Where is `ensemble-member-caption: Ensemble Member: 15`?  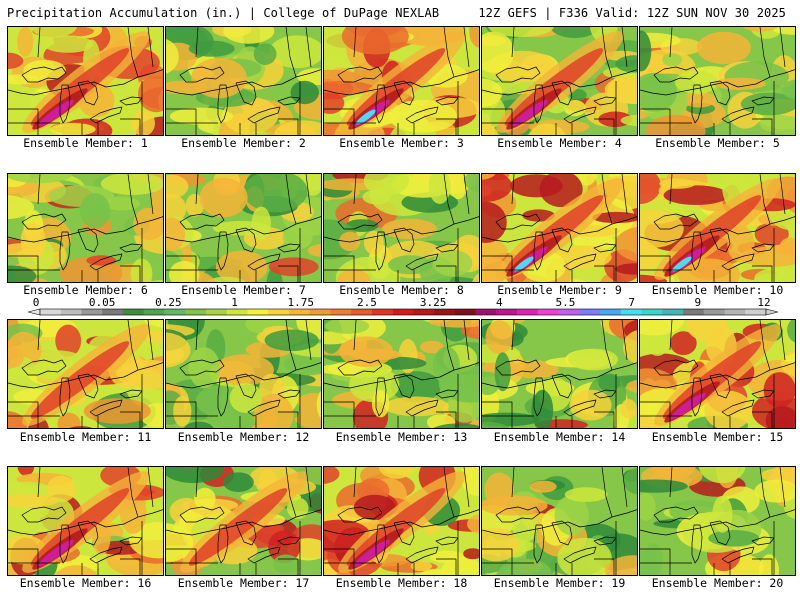
ensemble-member-caption: Ensemble Member: 15 is located at coordinates (717, 437).